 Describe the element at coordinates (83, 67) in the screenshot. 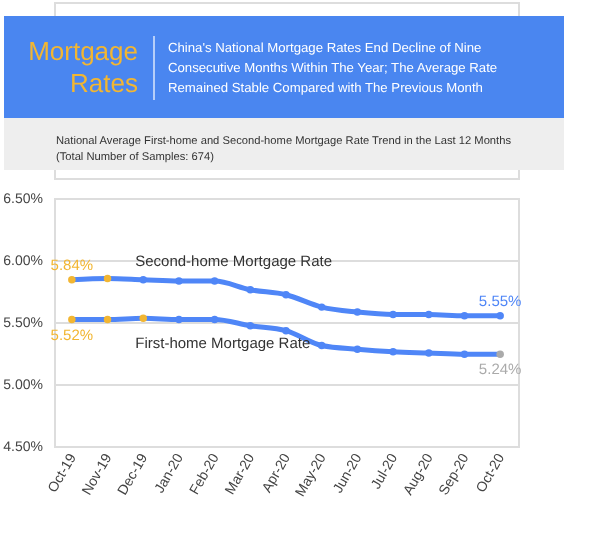

I see `chart-title: Mortgage Rates` at that location.